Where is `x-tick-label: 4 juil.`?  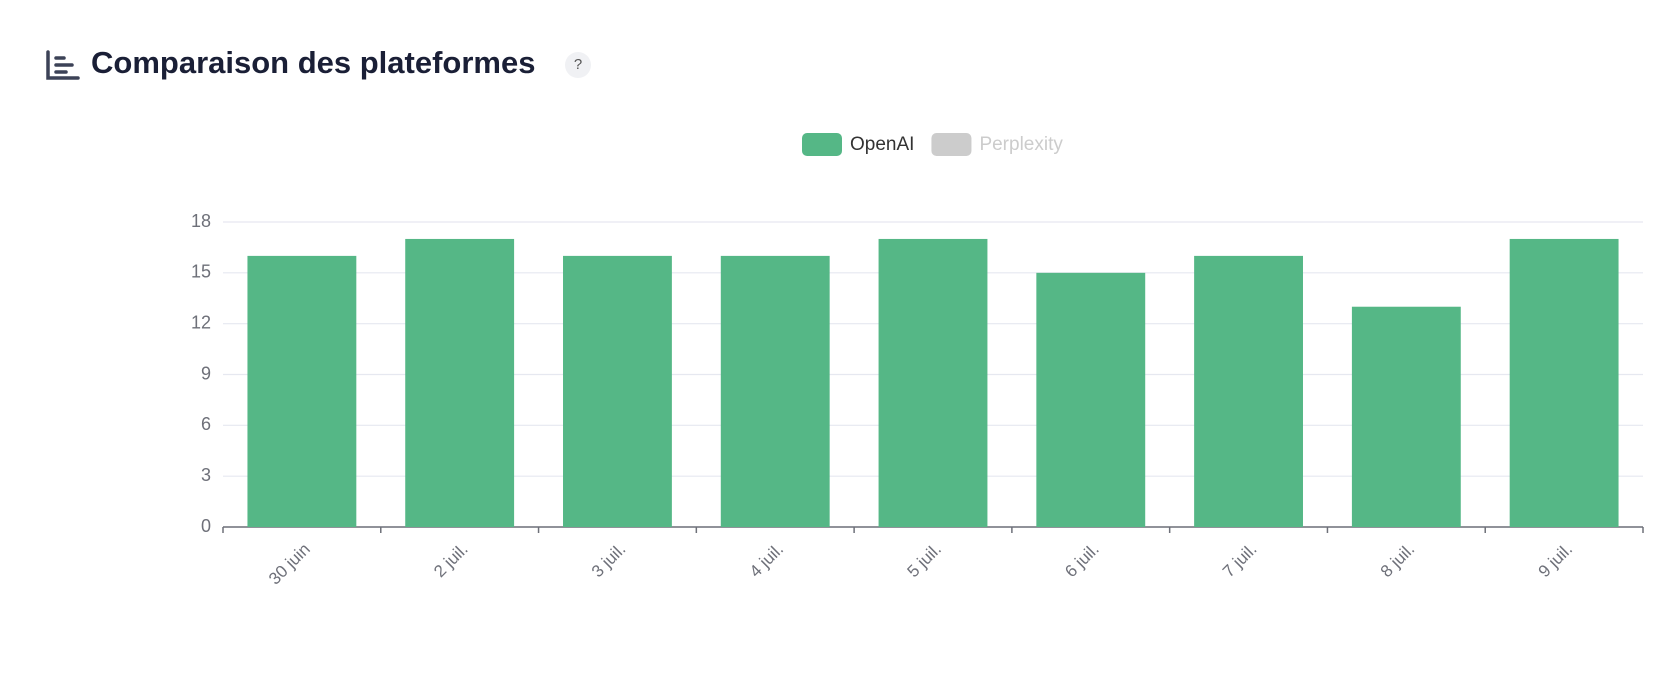
x-tick-label: 4 juil. is located at coordinates (766, 560).